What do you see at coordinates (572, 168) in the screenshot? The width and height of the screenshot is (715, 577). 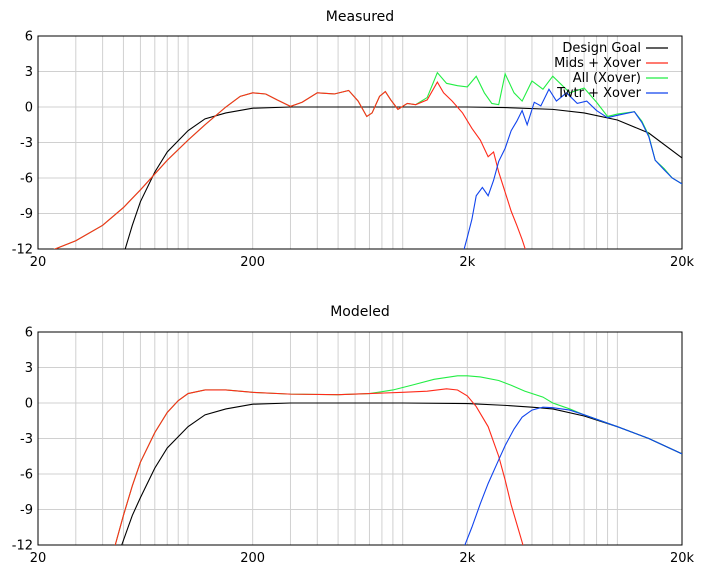 I see `series-line-twtr-xover` at bounding box center [572, 168].